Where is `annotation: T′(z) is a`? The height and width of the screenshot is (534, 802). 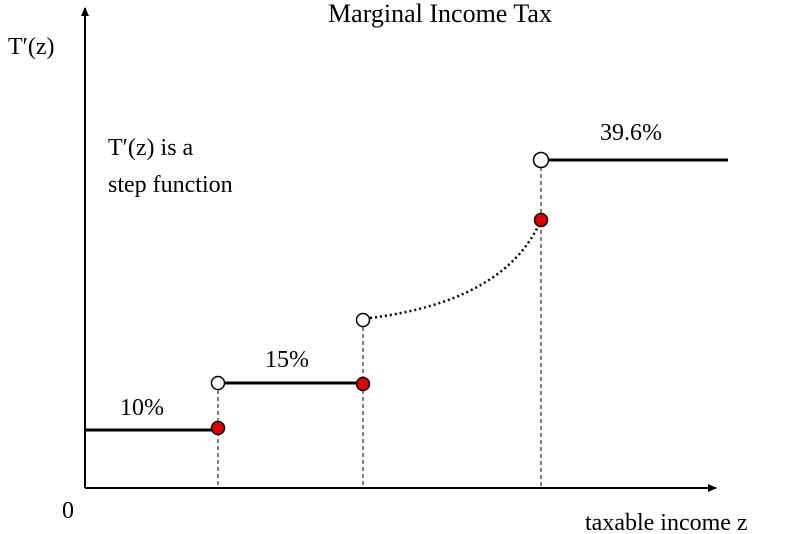 annotation: T′(z) is a is located at coordinates (151, 148).